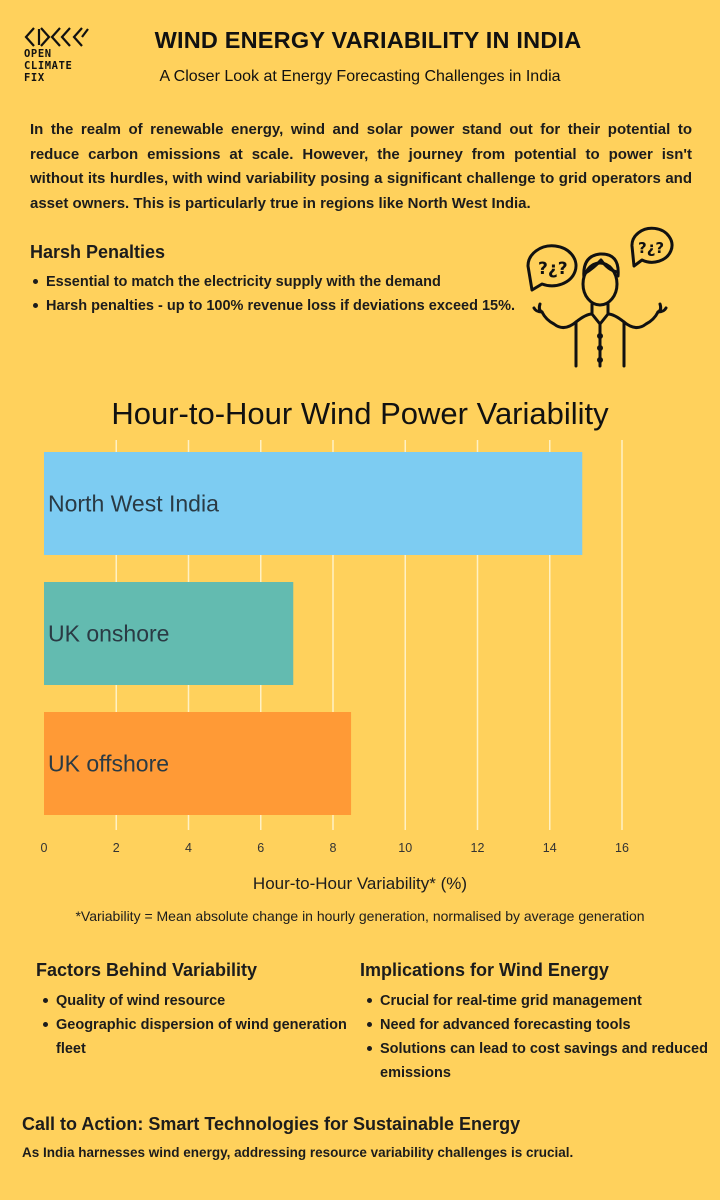  What do you see at coordinates (333, 848) in the screenshot?
I see `x-tick-label: 8` at bounding box center [333, 848].